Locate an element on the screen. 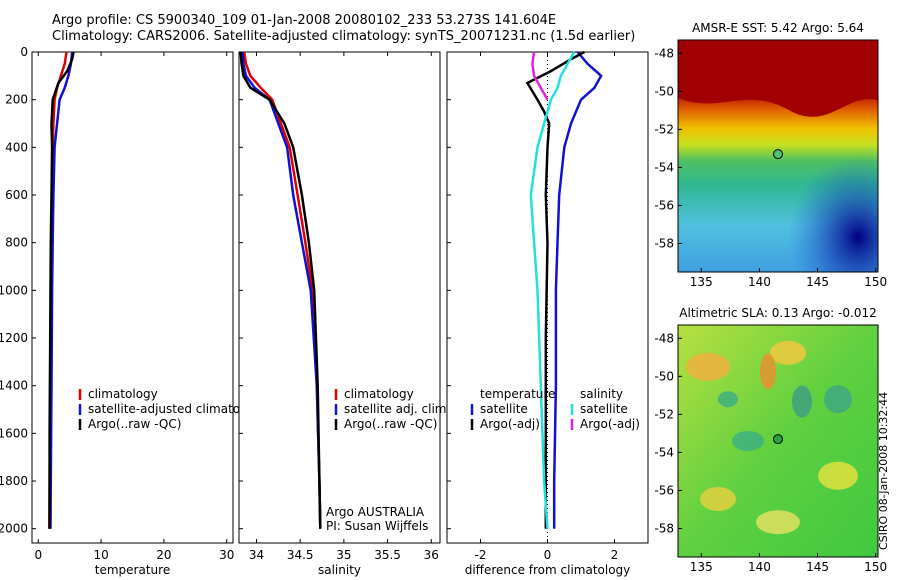 Image resolution: width=900 pixels, height=580 pixels. xtick-label-1-2: 35 is located at coordinates (343, 555).